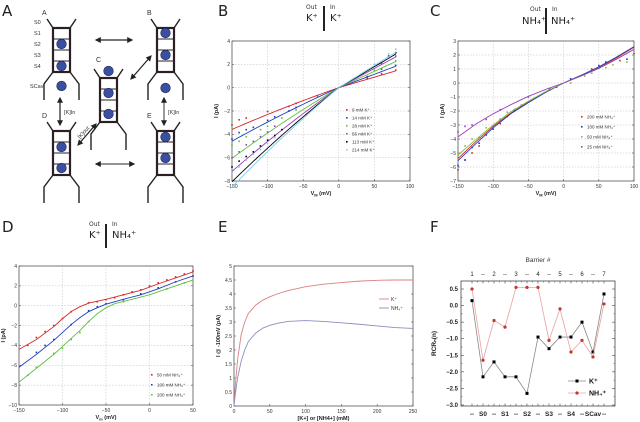 The image size is (640, 422). I want to click on solution-header-d: Out In K⁺ NH₄⁺, so click(121, 235).